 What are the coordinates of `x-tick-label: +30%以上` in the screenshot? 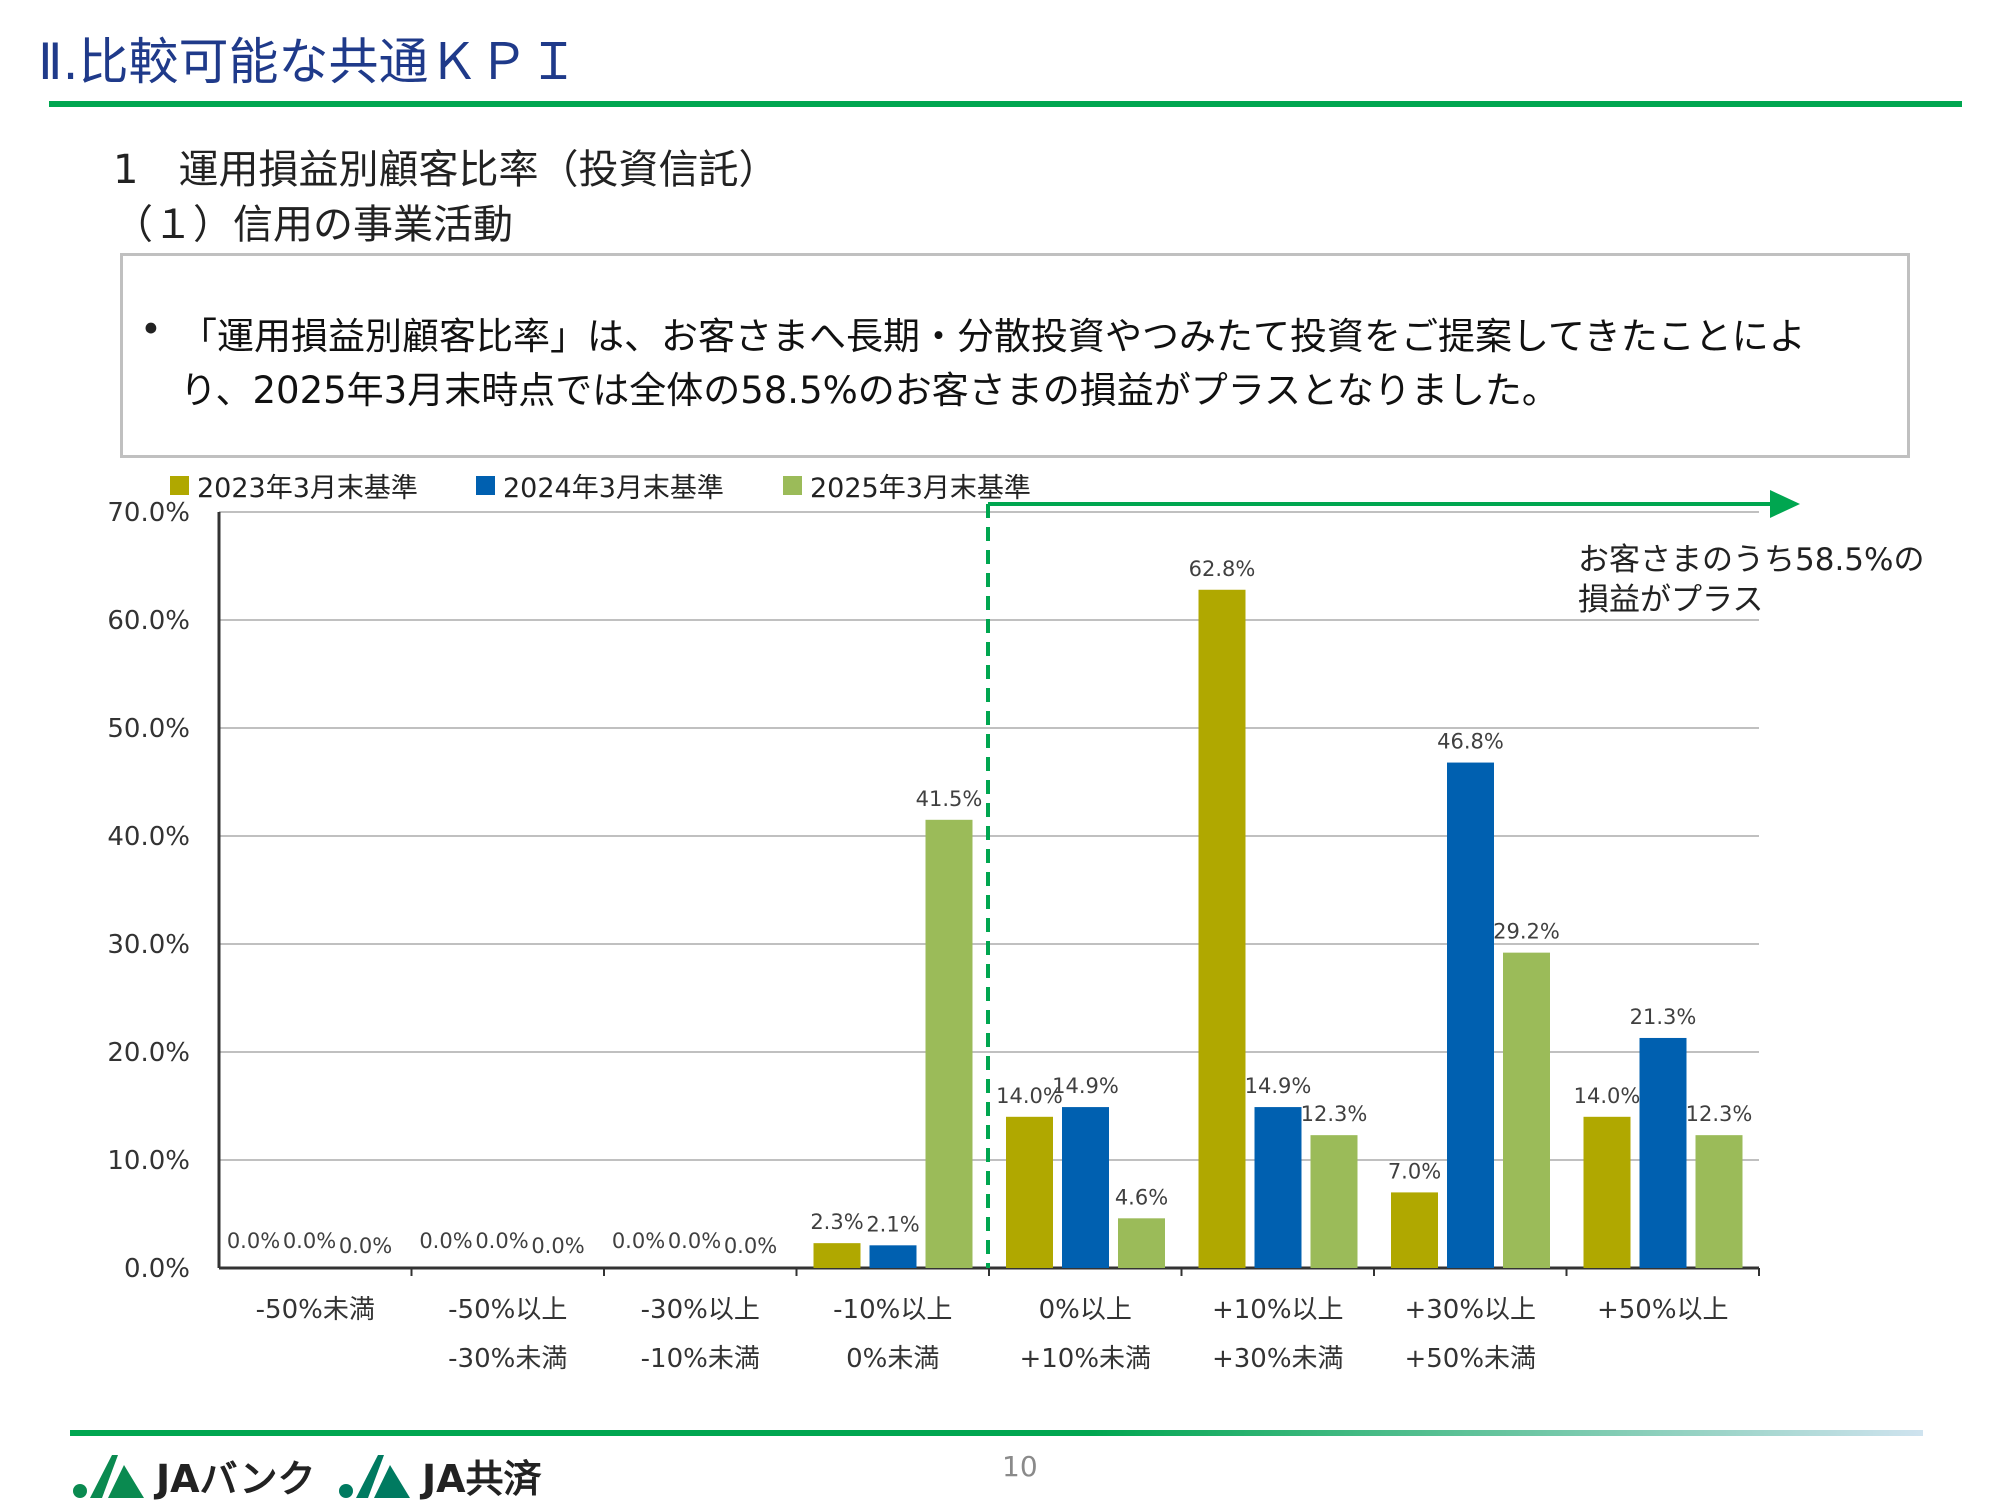 It's located at (1470, 1310).